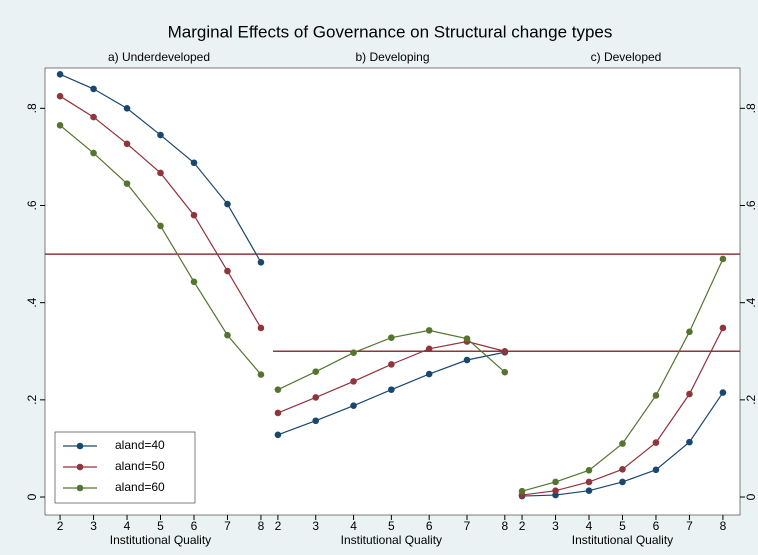  Describe the element at coordinates (159, 57) in the screenshot. I see `panel-subtitle: a) Underdeveloped` at that location.